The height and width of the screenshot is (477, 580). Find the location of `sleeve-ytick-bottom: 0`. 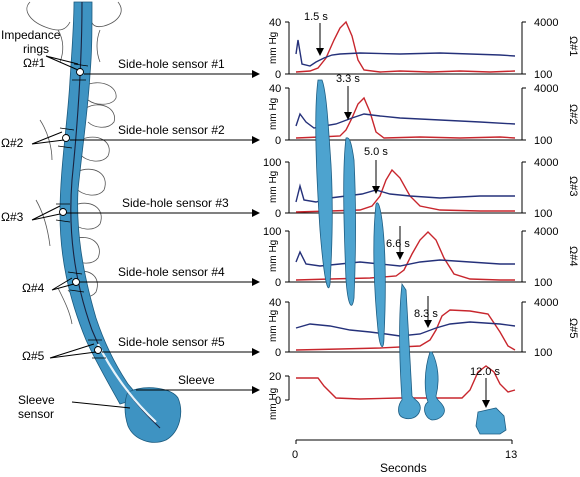

sleeve-ytick-bottom: 0 is located at coordinates (278, 401).